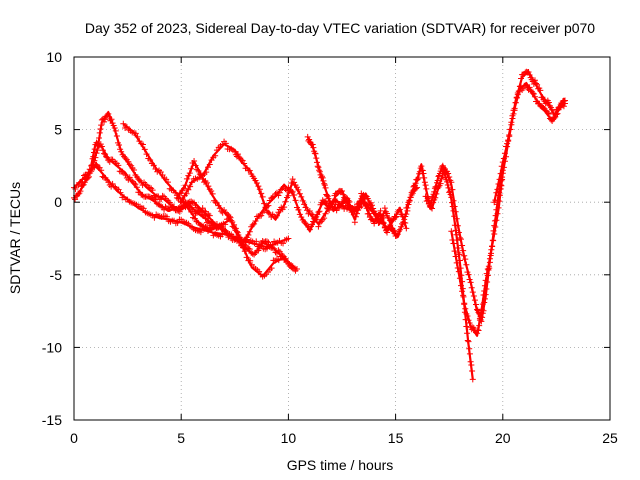 The height and width of the screenshot is (480, 640). Describe the element at coordinates (54, 57) in the screenshot. I see `y-tick-label: 10` at that location.